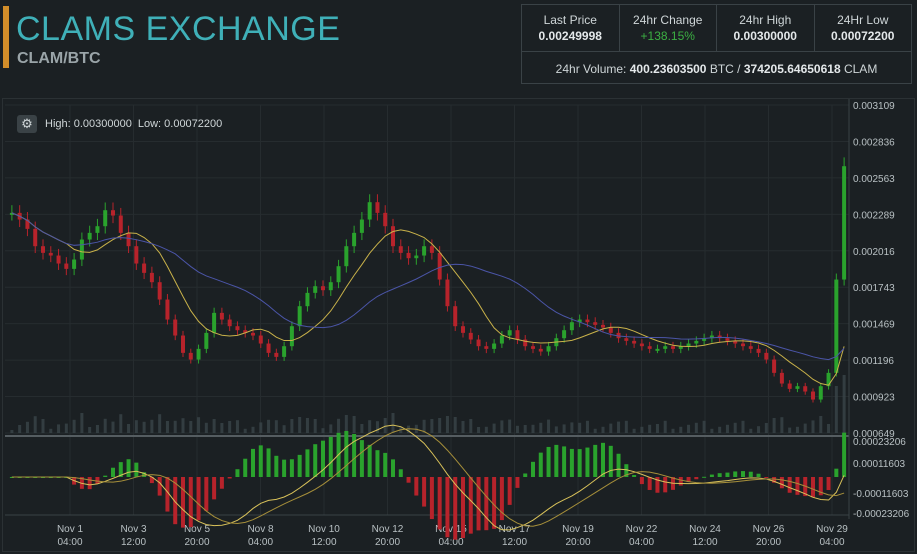 The height and width of the screenshot is (554, 917). What do you see at coordinates (667, 36) in the screenshot?
I see `stat-value: +138.15%` at bounding box center [667, 36].